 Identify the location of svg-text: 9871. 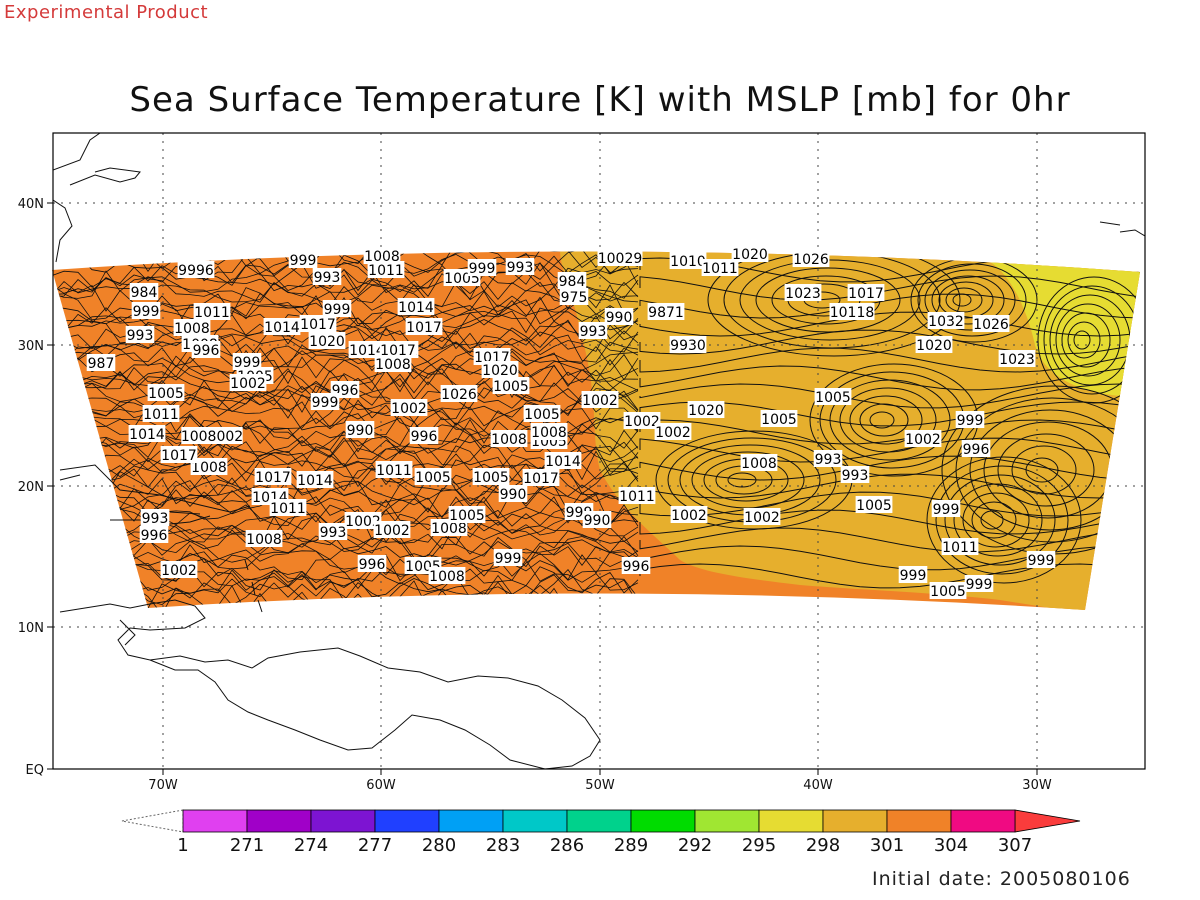
(666, 313).